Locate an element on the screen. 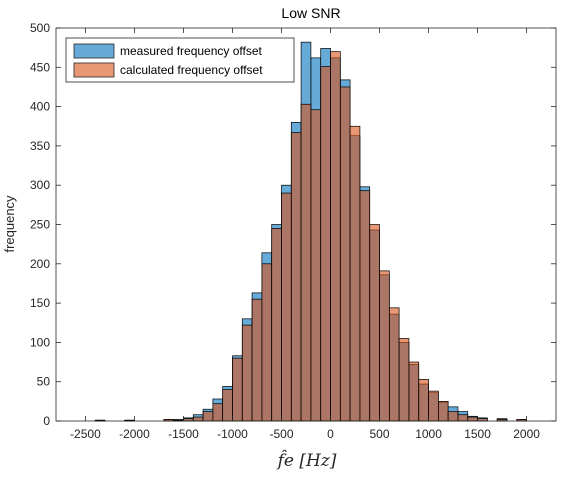 The height and width of the screenshot is (478, 566). y-tick-label: 350 is located at coordinates (40, 146).